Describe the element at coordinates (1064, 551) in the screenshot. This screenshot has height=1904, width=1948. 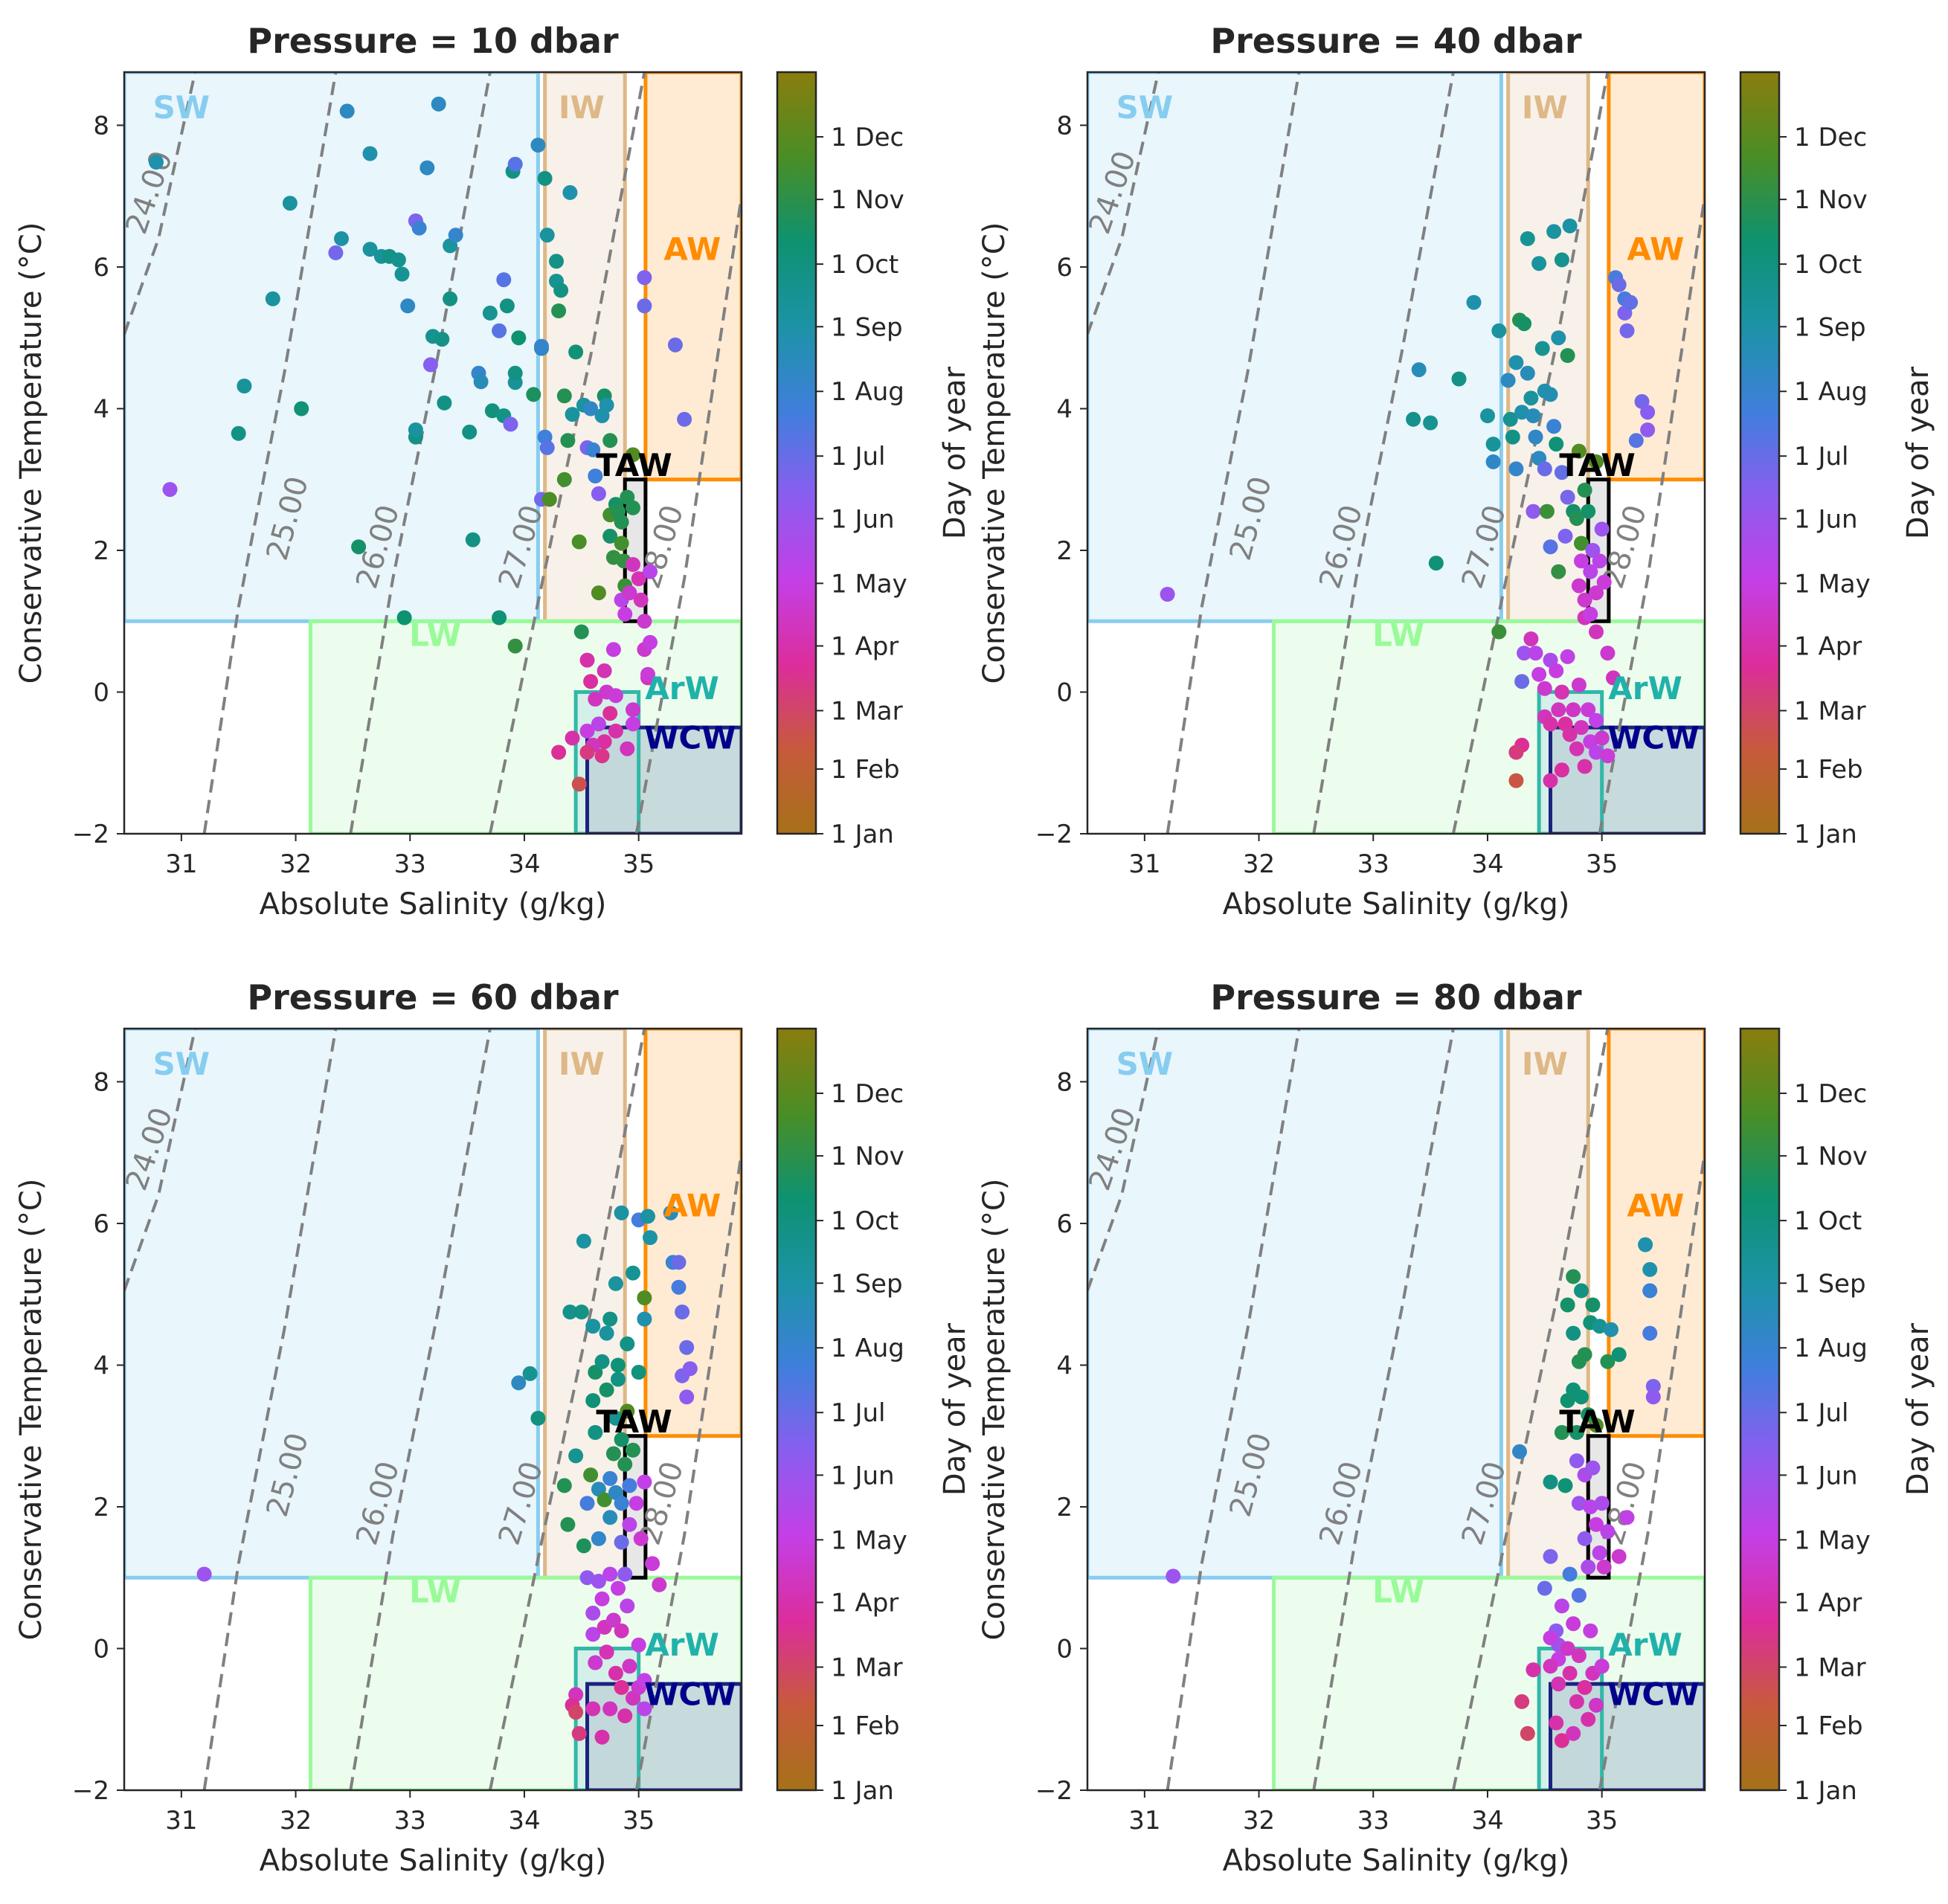
I see `y-tick-label: 2` at that location.